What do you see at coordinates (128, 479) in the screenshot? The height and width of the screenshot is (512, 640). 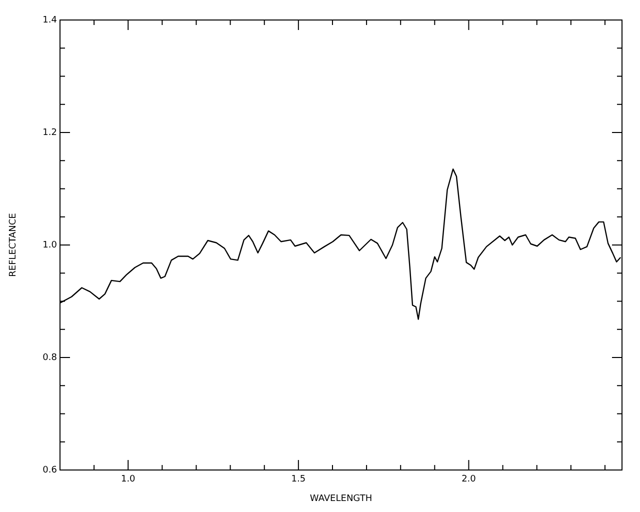 I see `x-tick-label: 1.0` at bounding box center [128, 479].